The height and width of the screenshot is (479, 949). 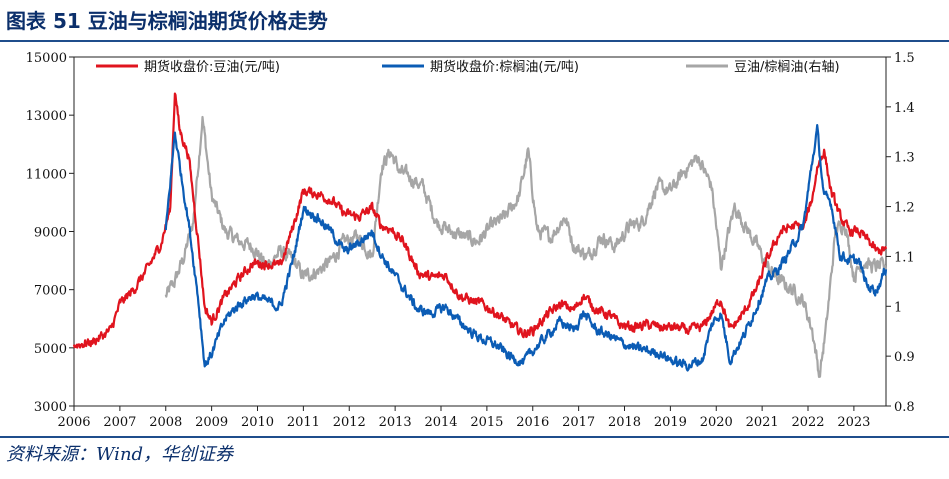 What do you see at coordinates (904, 58) in the screenshot?
I see `right-axis-tick-label: 1.5` at bounding box center [904, 58].